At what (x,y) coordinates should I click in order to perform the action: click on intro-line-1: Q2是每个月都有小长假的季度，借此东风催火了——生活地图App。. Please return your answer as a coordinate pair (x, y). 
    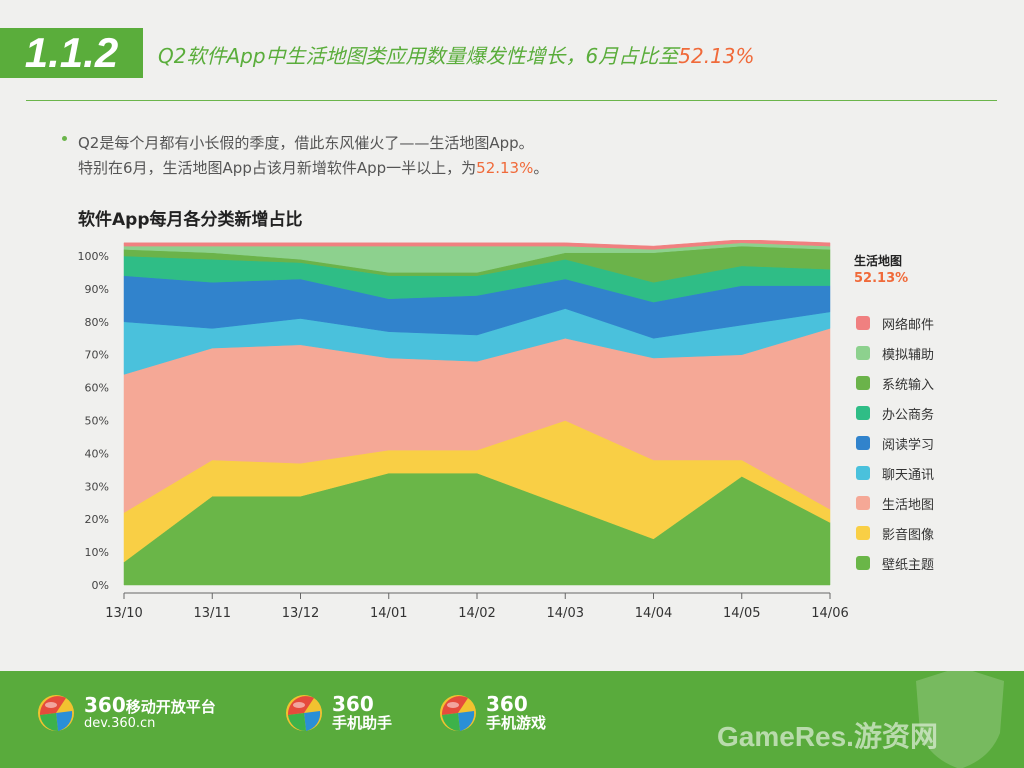
    Looking at the image, I should click on (306, 143).